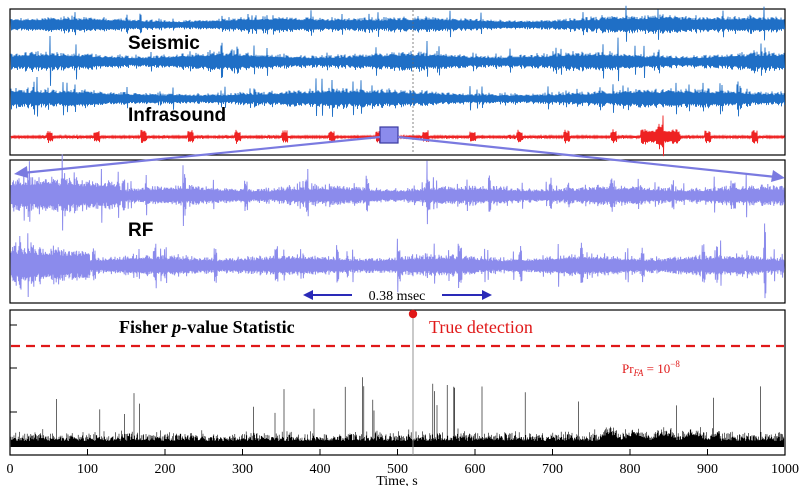 This screenshot has width=801, height=486. I want to click on x-tick-label-1000: 1000, so click(785, 469).